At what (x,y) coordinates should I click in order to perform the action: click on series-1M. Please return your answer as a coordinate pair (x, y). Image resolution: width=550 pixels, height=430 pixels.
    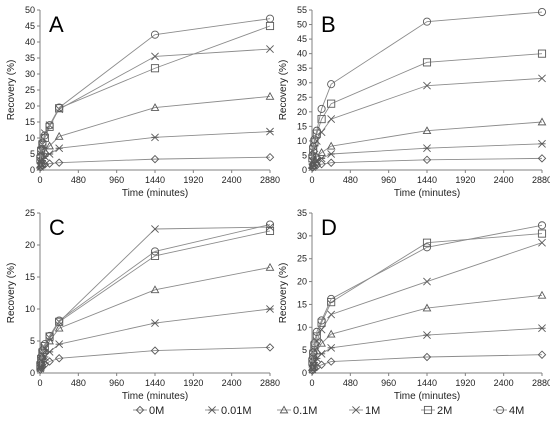
    Looking at the image, I should click on (427, 303).